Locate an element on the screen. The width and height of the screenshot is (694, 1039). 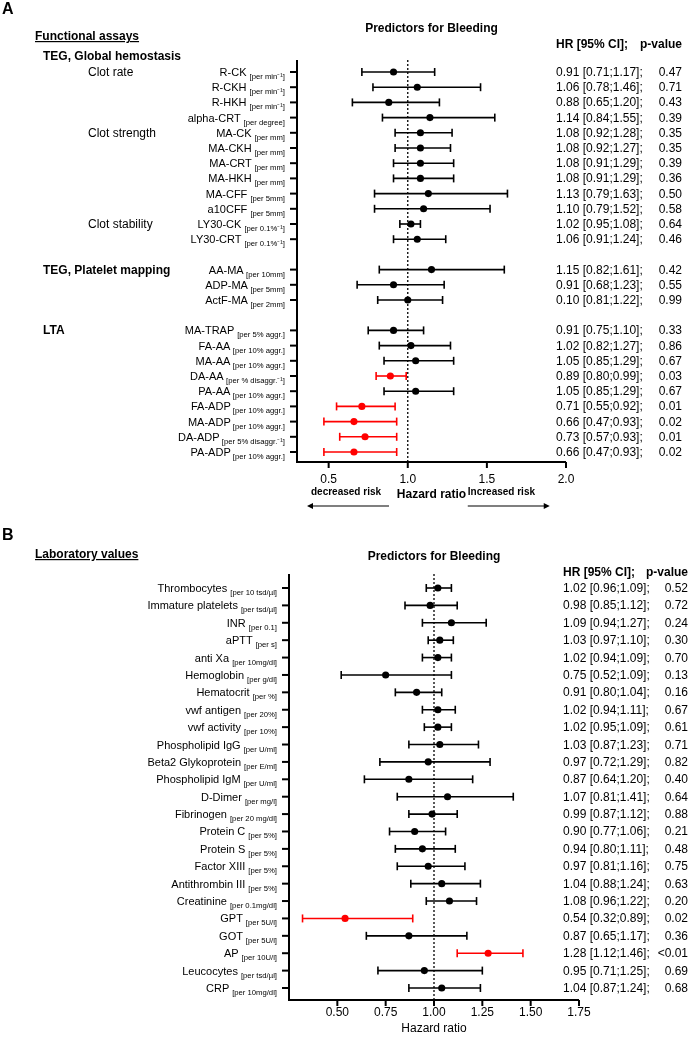
text: B is located at coordinates (8, 534).